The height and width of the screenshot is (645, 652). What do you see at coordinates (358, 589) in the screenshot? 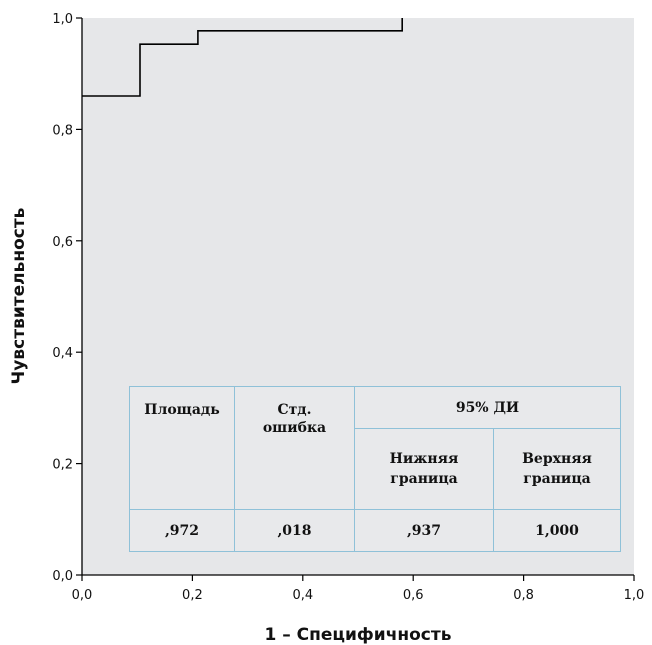
I see `x-axis-ticks: 0,0 0,2 0,4 0,6 0,8 1,0` at bounding box center [358, 589].